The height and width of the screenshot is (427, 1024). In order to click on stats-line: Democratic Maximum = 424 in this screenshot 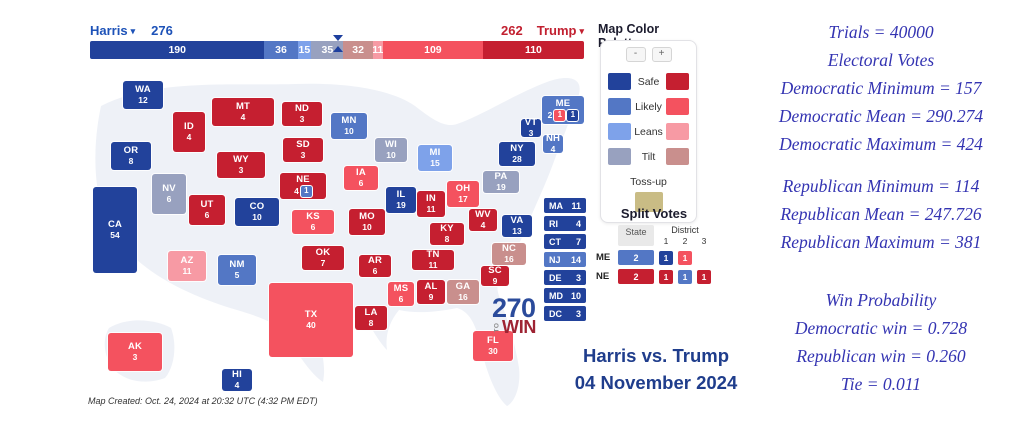, I will do `click(881, 144)`.